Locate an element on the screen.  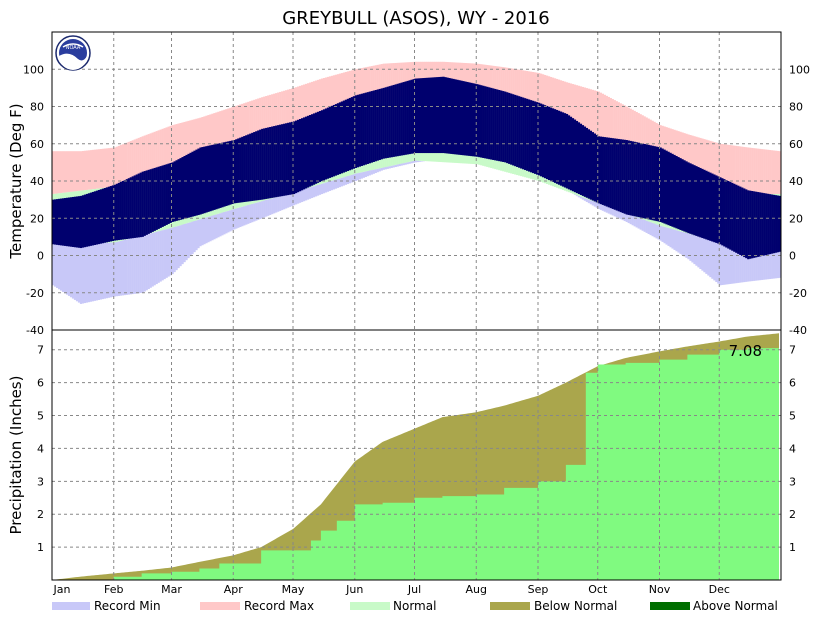
precip-tick-label-left: 1 is located at coordinates (40, 547).